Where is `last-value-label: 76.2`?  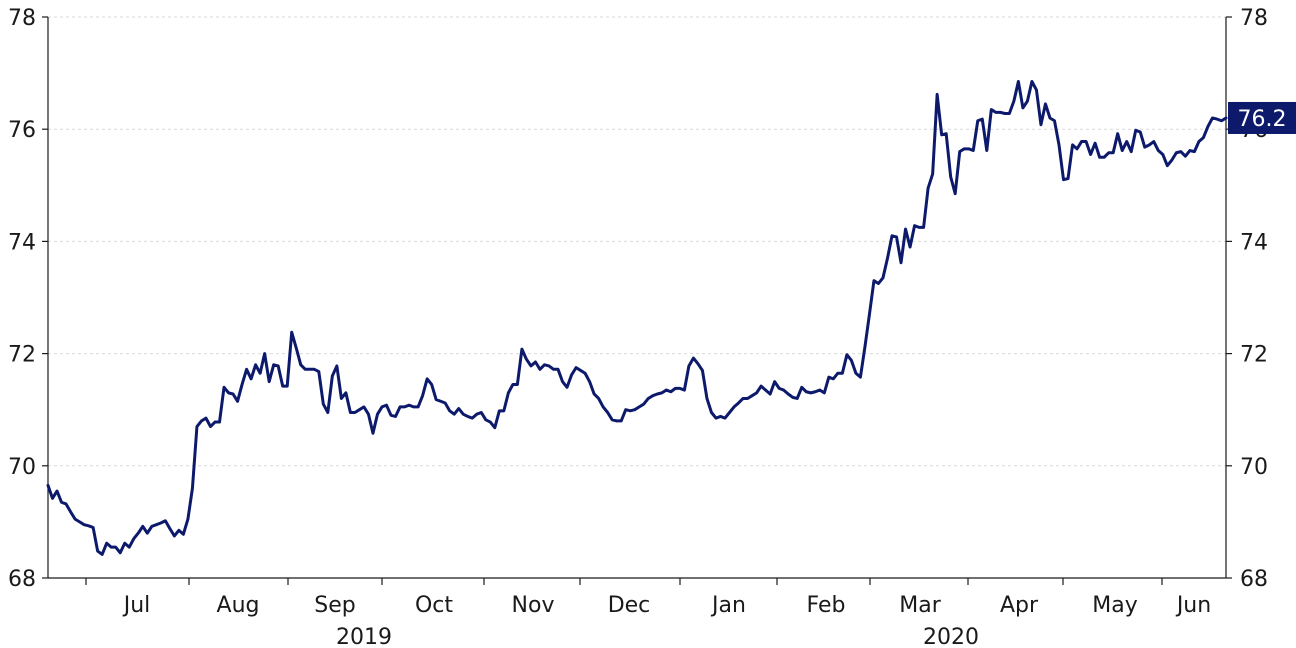 last-value-label: 76.2 is located at coordinates (1262, 119).